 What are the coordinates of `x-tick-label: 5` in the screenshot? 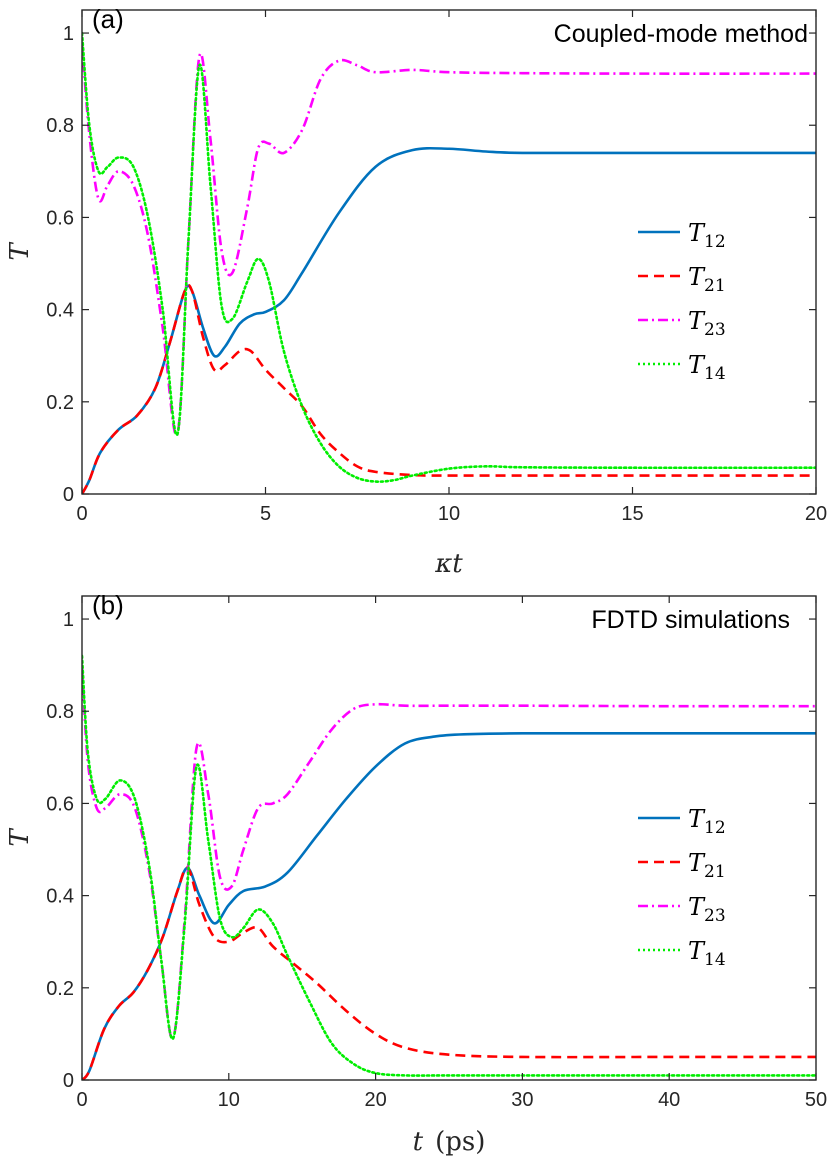 It's located at (265, 514).